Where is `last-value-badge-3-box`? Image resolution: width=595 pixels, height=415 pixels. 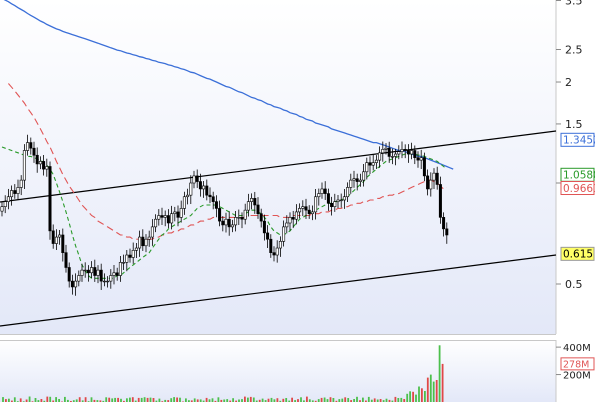
last-value-badge-3-box is located at coordinates (577, 188).